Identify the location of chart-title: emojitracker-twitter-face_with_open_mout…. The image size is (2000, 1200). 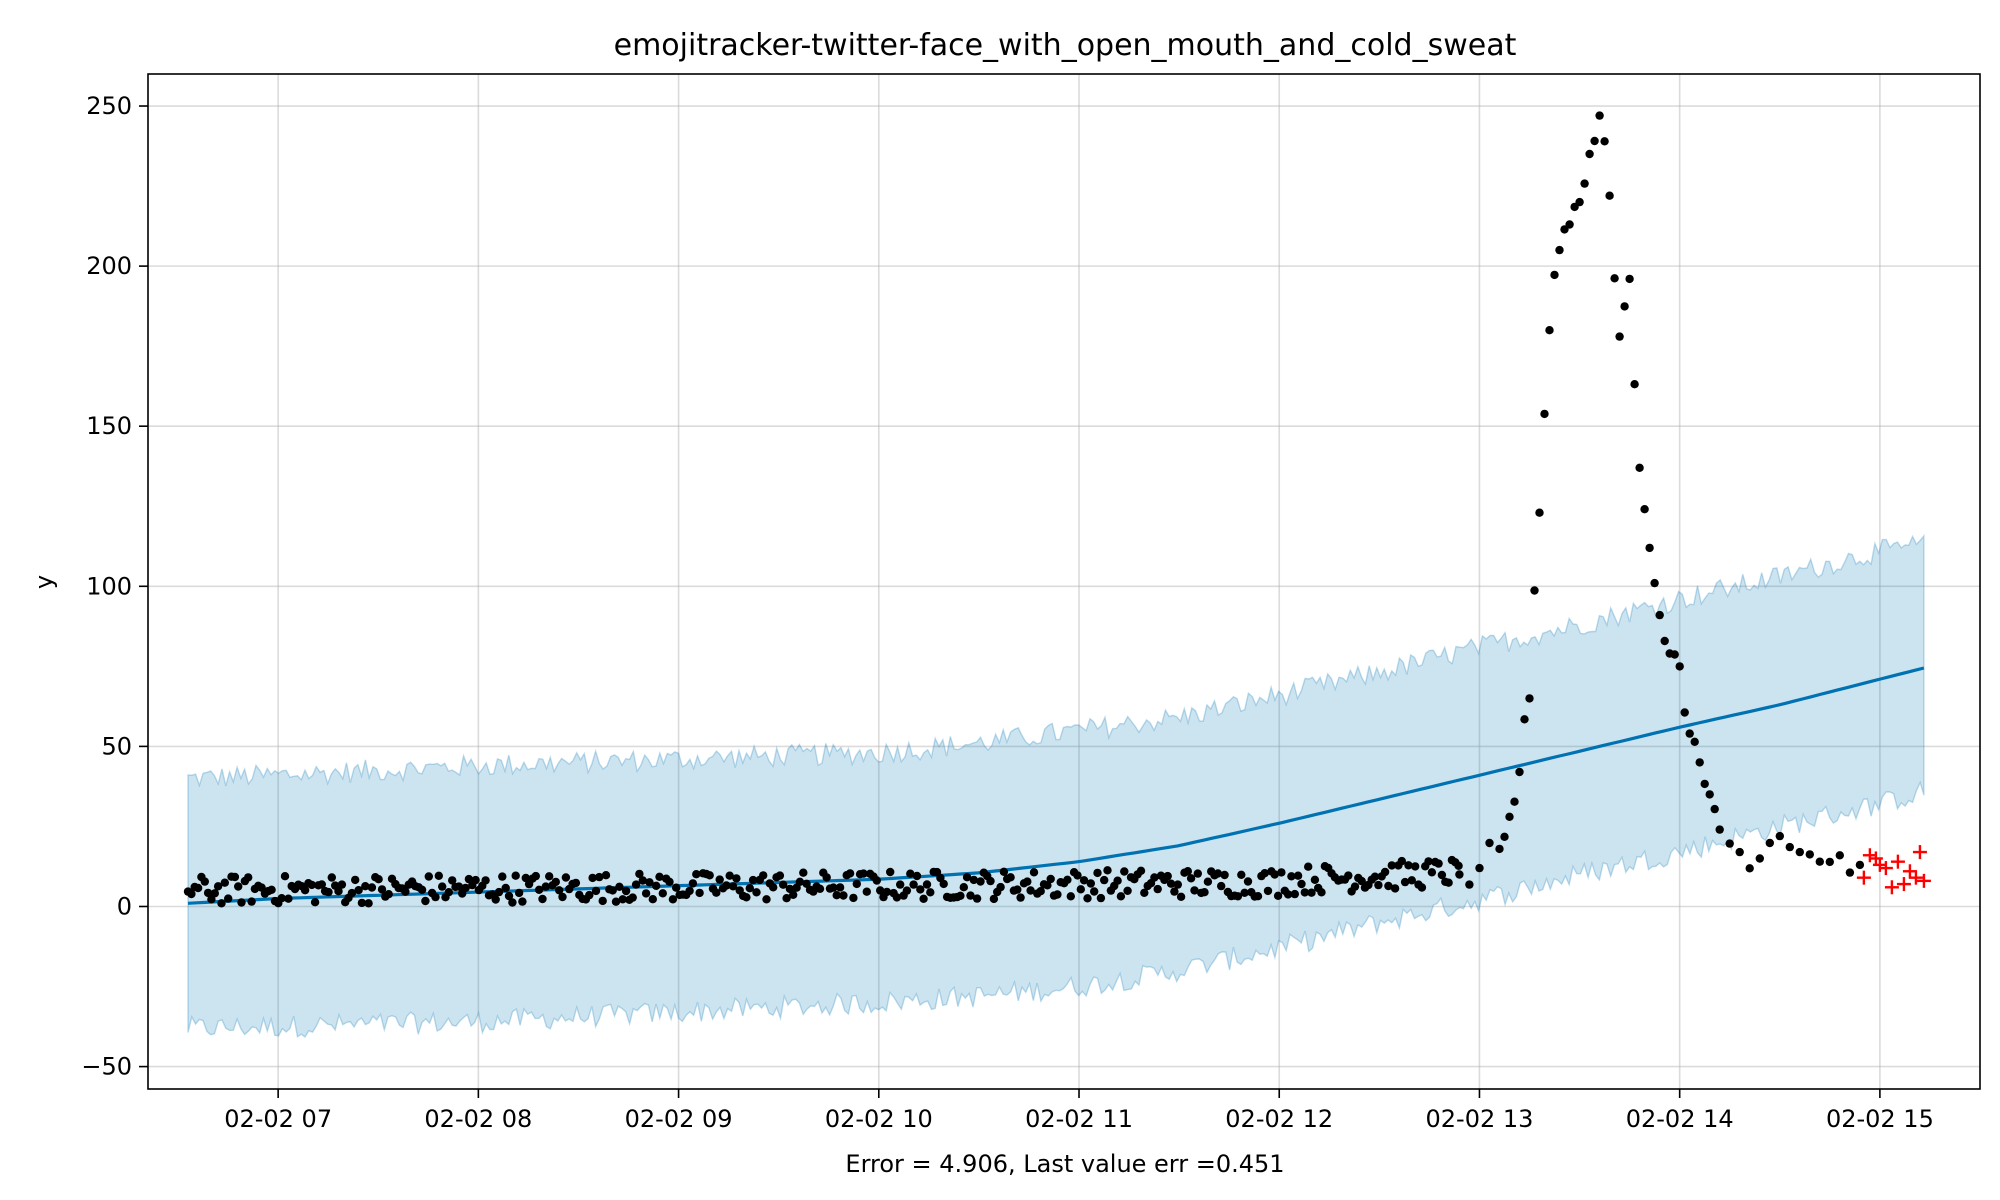
(1065, 45).